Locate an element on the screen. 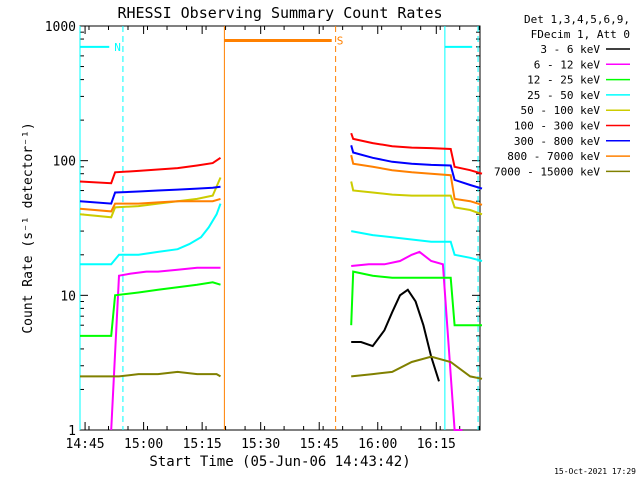 The width and height of the screenshot is (640, 480). legend-label: 800 - 7000 keV is located at coordinates (553, 156).